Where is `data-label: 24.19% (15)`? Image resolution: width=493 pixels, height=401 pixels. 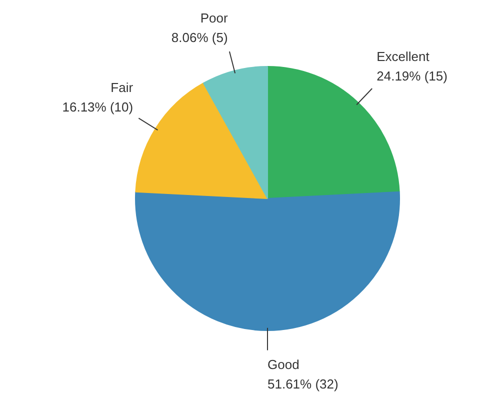
data-label: 24.19% (15) is located at coordinates (412, 76).